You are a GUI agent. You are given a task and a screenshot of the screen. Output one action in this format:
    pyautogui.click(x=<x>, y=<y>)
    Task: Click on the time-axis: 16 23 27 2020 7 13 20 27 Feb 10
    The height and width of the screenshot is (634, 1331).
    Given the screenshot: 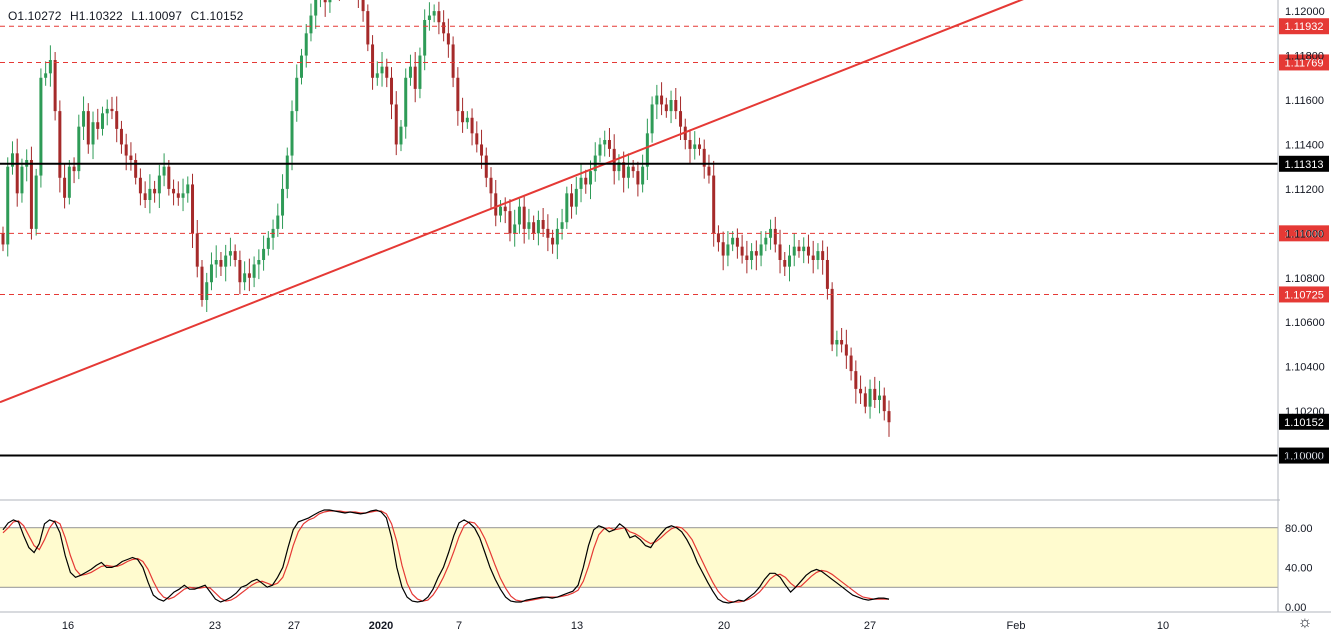 What is the action you would take?
    pyautogui.click(x=665, y=621)
    